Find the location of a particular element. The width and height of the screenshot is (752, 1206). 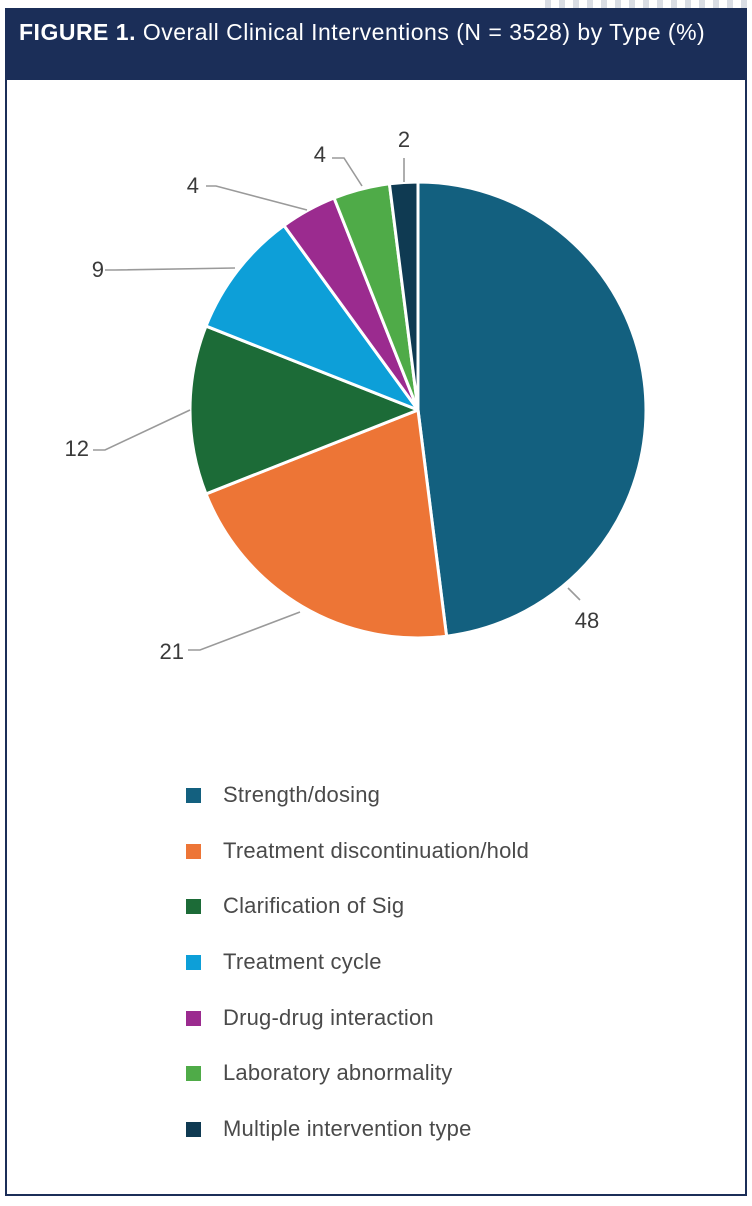

leader-line-clarification-of-sig is located at coordinates (142, 430).